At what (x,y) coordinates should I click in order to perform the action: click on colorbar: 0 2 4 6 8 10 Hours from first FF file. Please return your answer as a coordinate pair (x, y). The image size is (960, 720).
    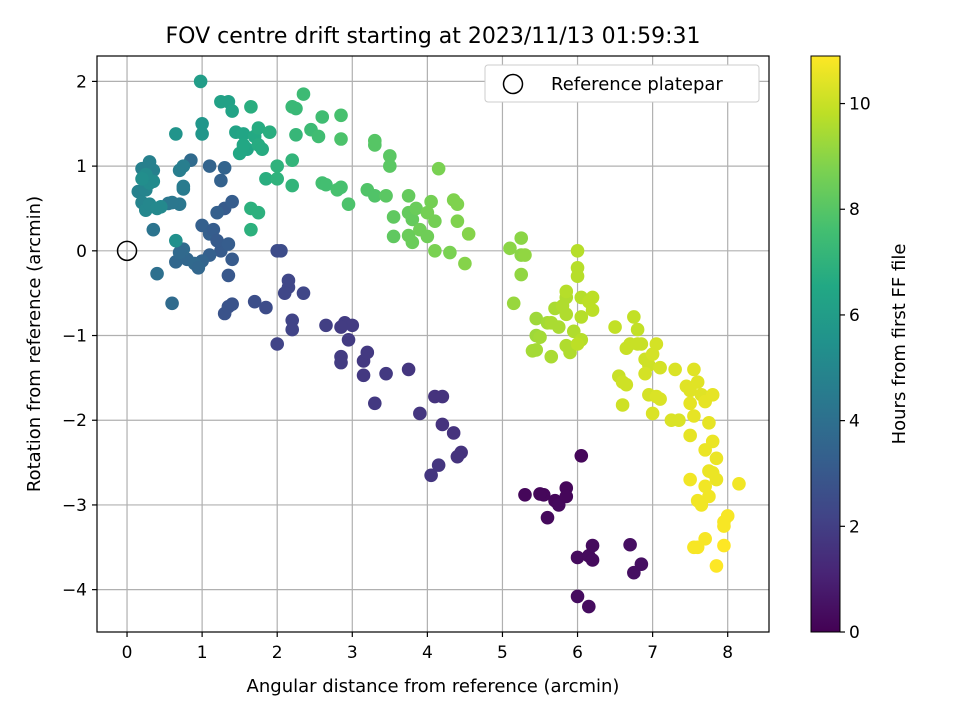
    Looking at the image, I should click on (860, 349).